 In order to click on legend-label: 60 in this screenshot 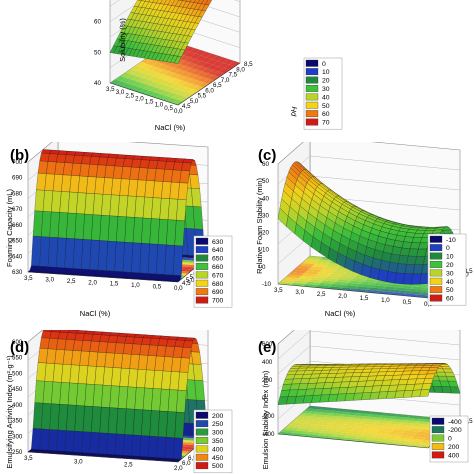, I will do `click(450, 299)`.